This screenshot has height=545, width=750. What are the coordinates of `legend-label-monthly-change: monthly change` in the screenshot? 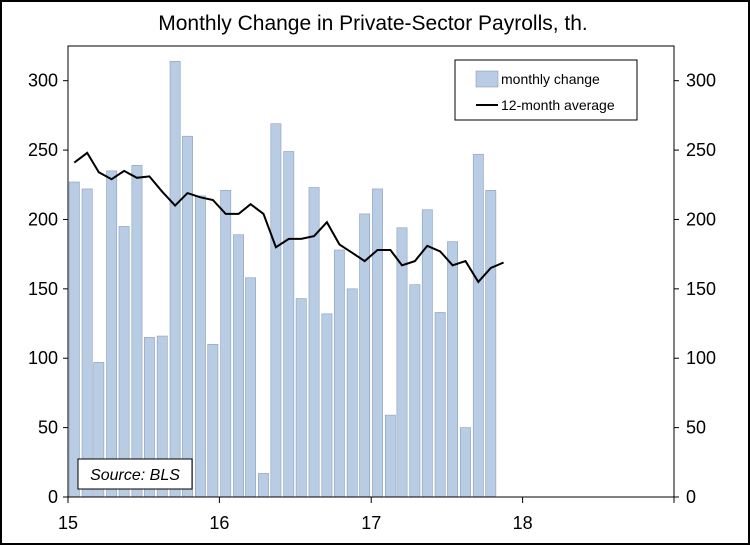 It's located at (550, 79).